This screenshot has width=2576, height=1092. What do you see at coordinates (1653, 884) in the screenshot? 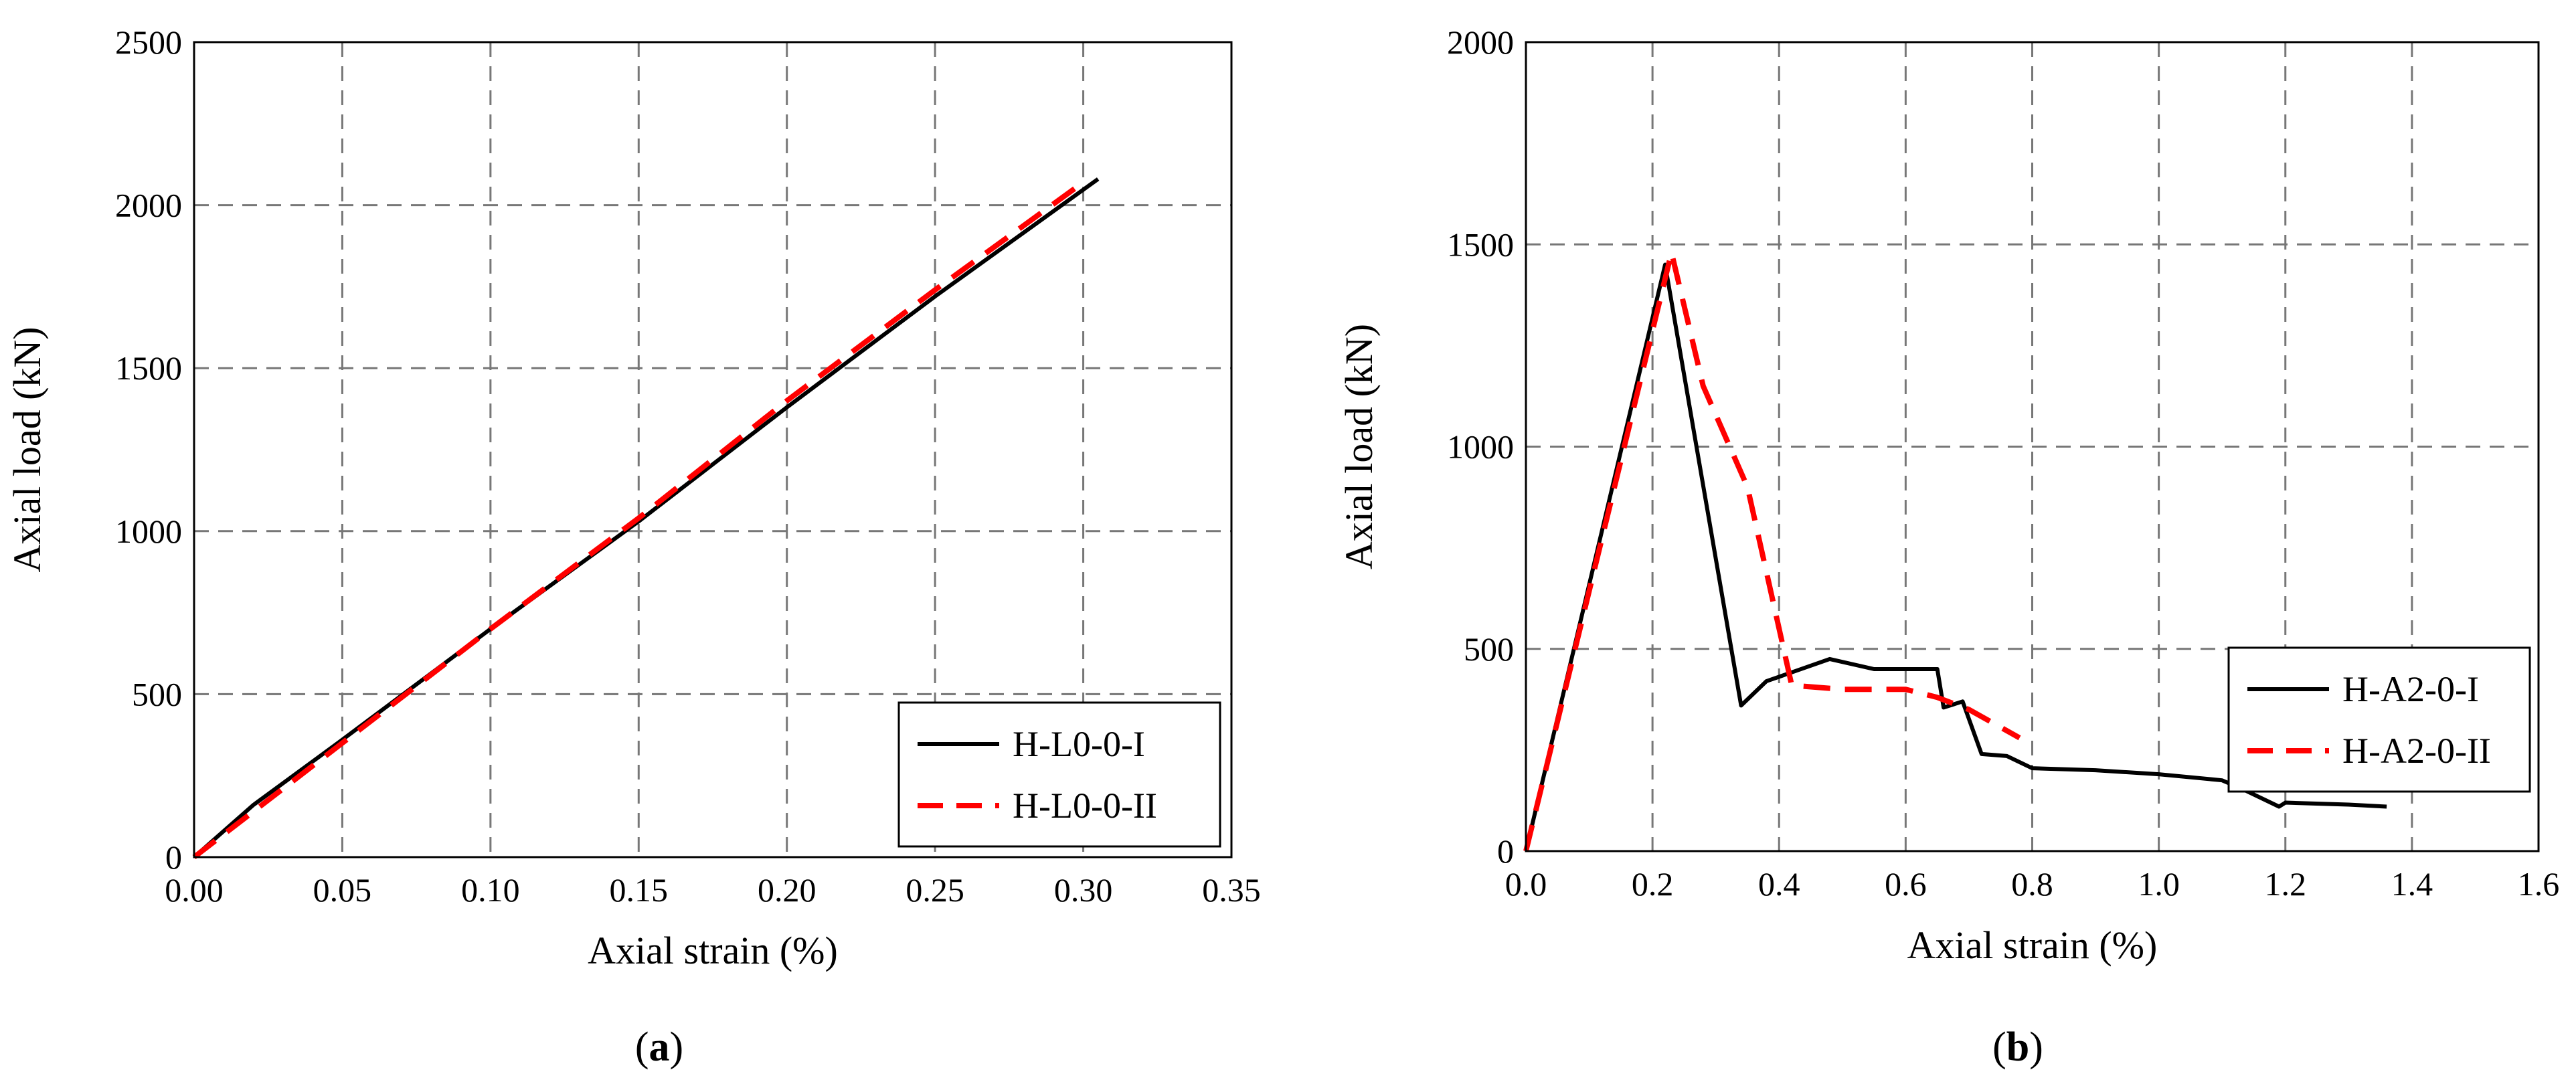
I see `x-tick-label: 0.2` at bounding box center [1653, 884].